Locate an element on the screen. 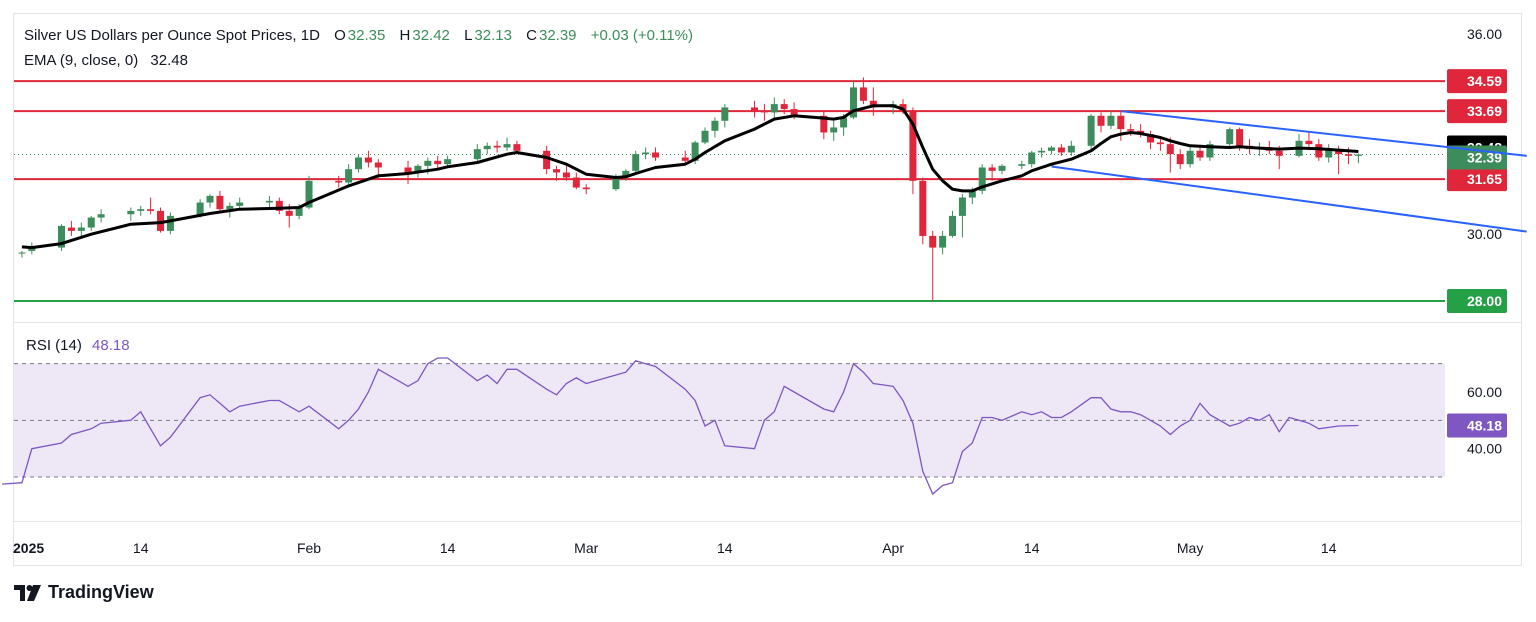  channel-upper is located at coordinates (1323, 133).